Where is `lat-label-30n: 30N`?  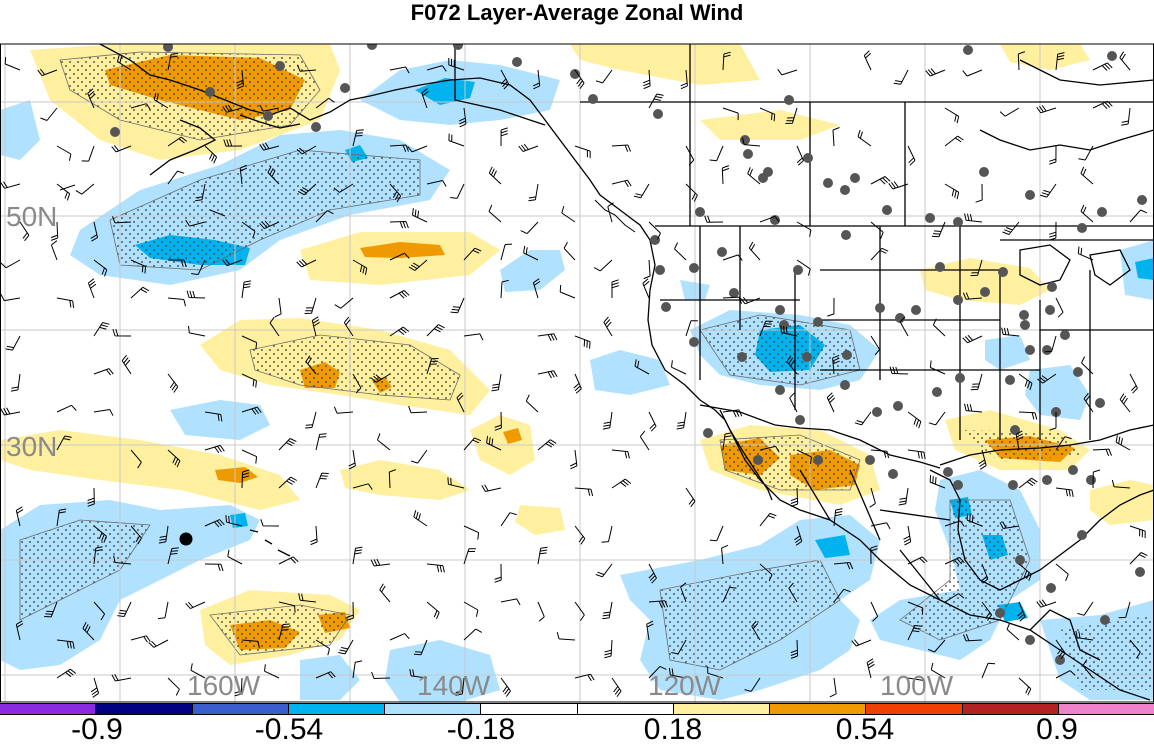 lat-label-30n: 30N is located at coordinates (32, 446).